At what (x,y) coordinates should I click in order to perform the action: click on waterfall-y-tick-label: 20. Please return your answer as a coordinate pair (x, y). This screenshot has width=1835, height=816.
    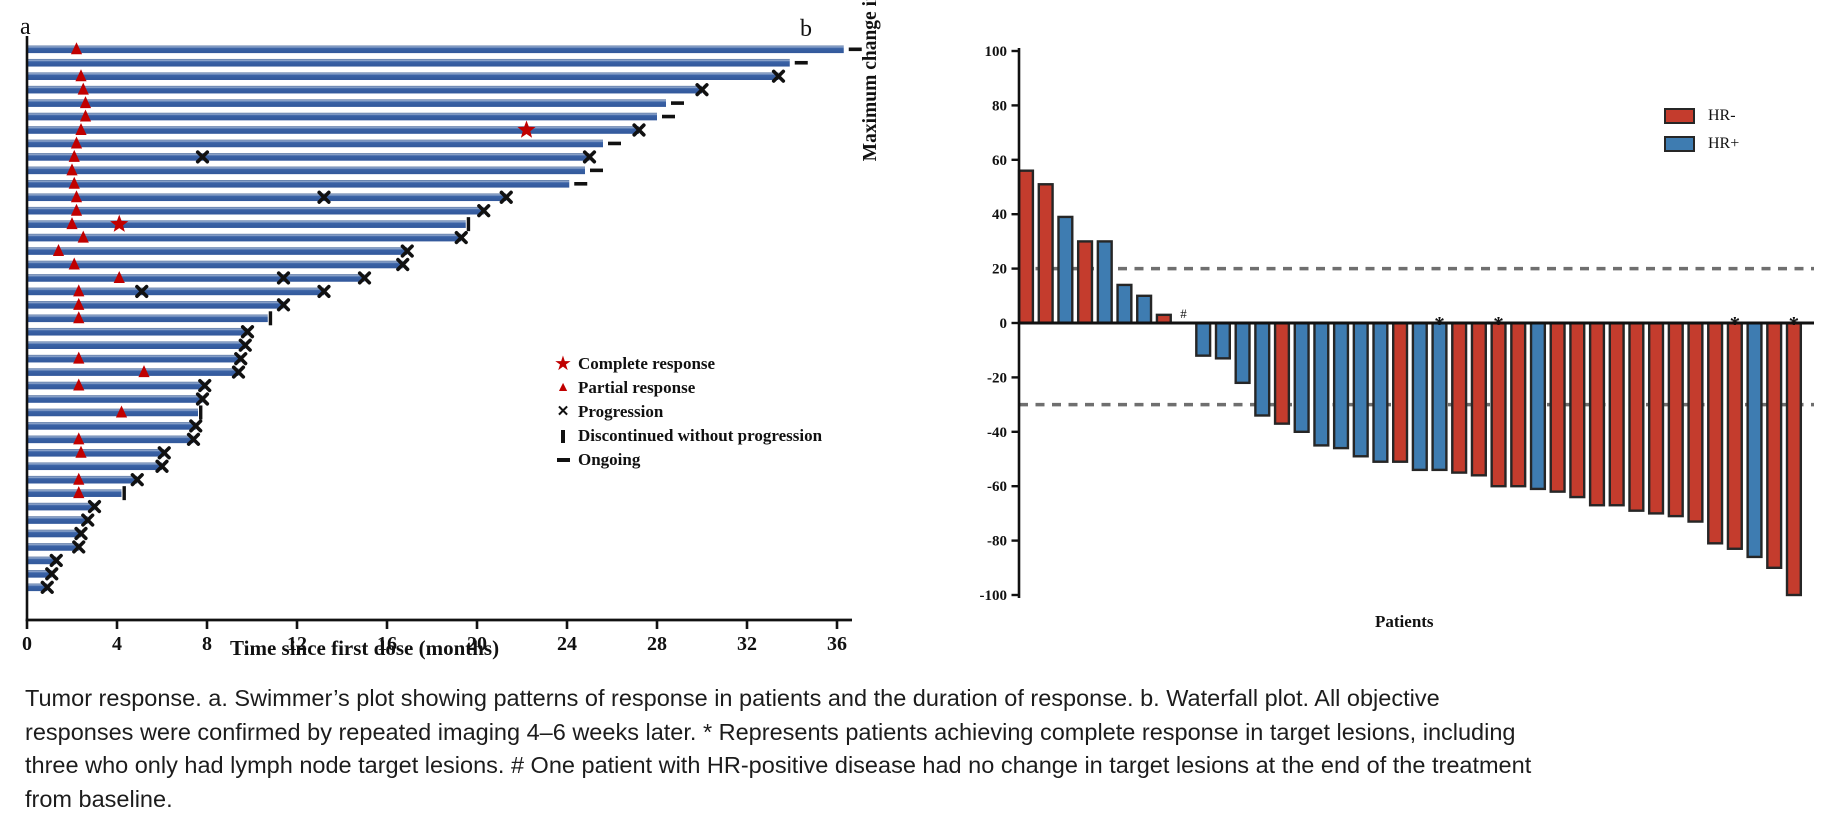
    Looking at the image, I should click on (999, 270).